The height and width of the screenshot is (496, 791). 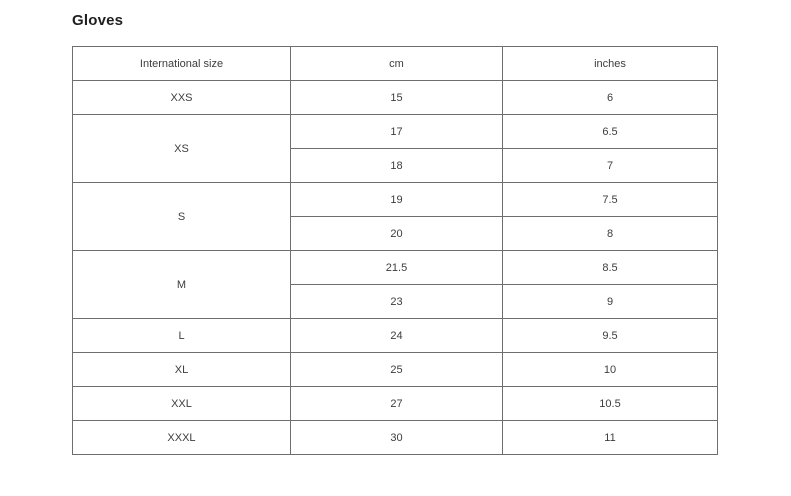 I want to click on table-row: XXL 27 10.5, so click(x=395, y=403).